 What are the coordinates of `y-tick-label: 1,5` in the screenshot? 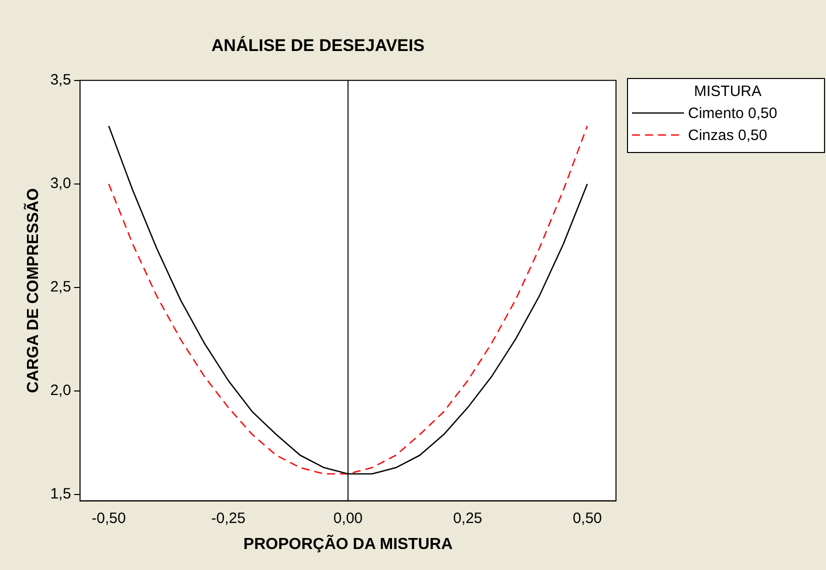 It's located at (61, 494).